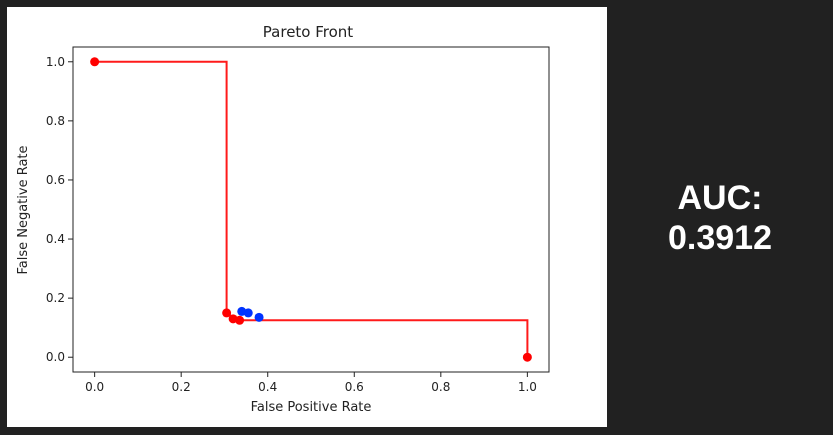 This screenshot has width=833, height=435. I want to click on y-tick-label: 0.8, so click(55, 121).